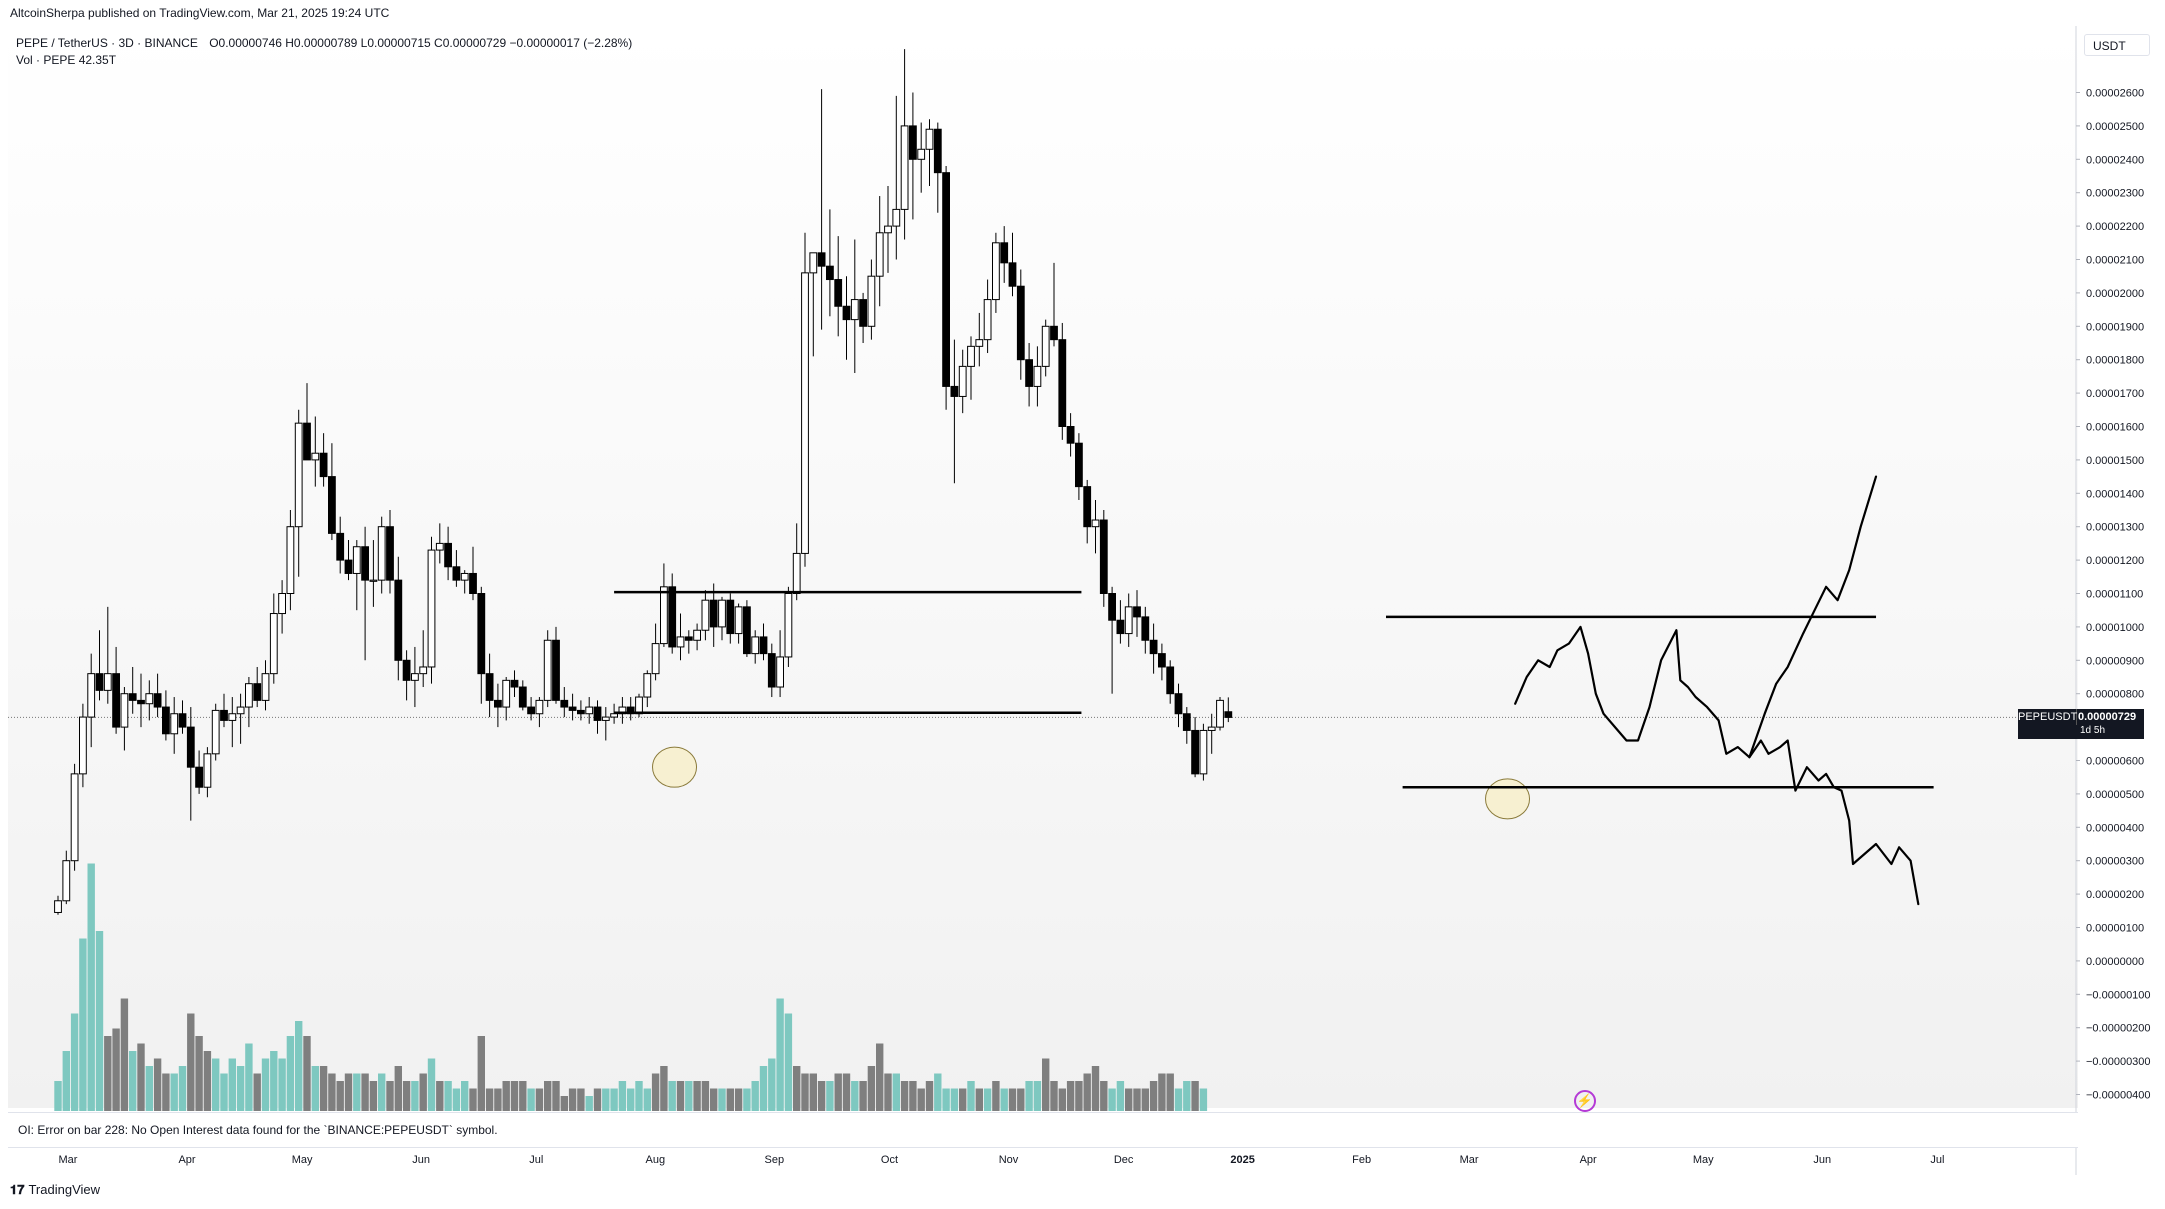  Describe the element at coordinates (1508, 799) in the screenshot. I see `circle-mar-low` at that location.